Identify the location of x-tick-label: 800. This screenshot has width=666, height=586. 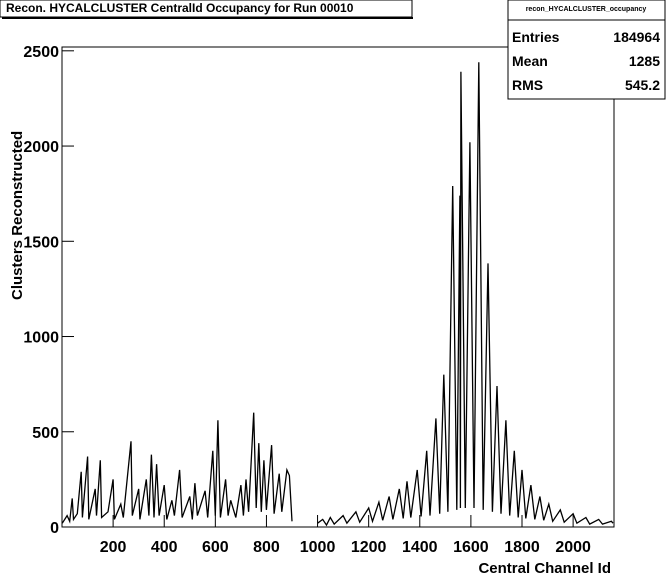
(266, 547).